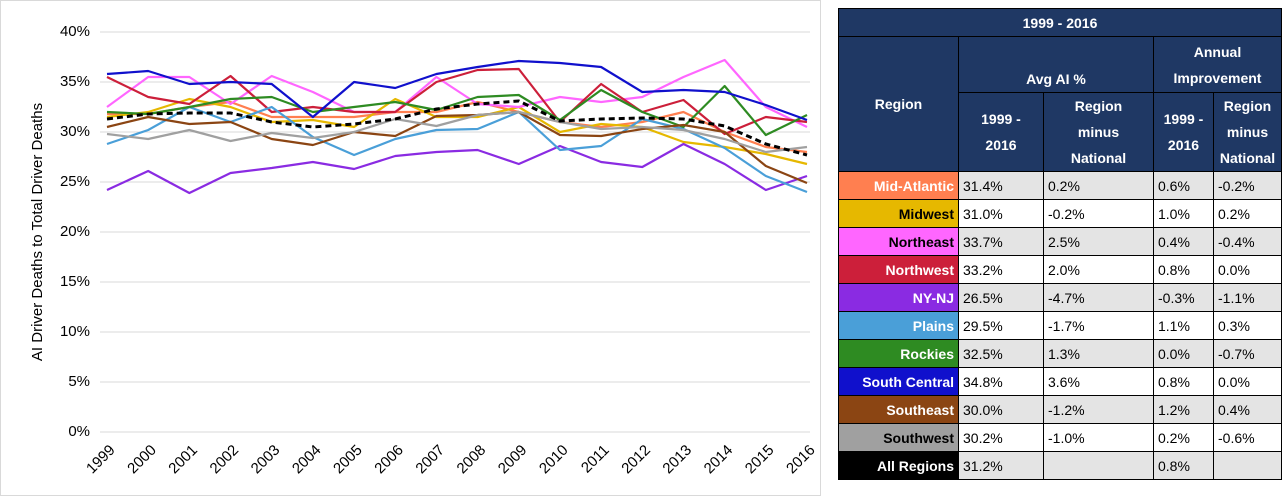 The width and height of the screenshot is (1286, 502). I want to click on table-cell: 3.6%, so click(1098, 381).